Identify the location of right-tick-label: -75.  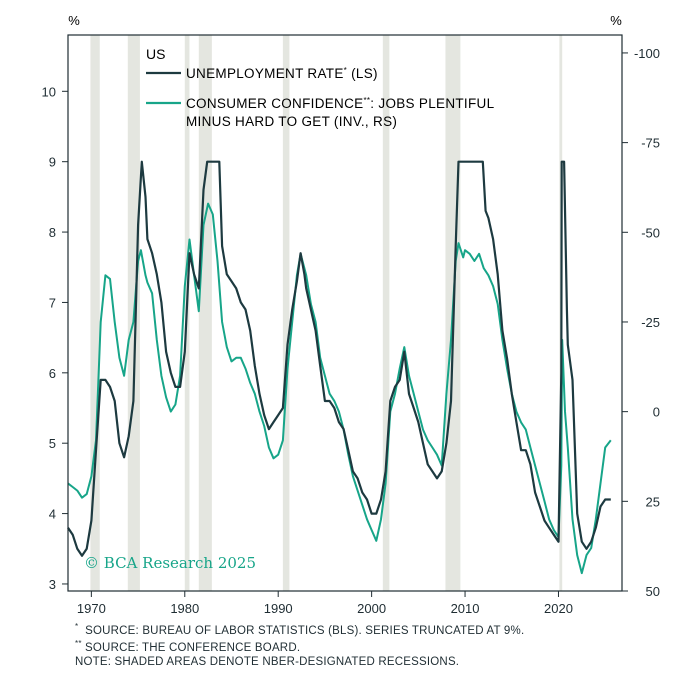
(650, 143).